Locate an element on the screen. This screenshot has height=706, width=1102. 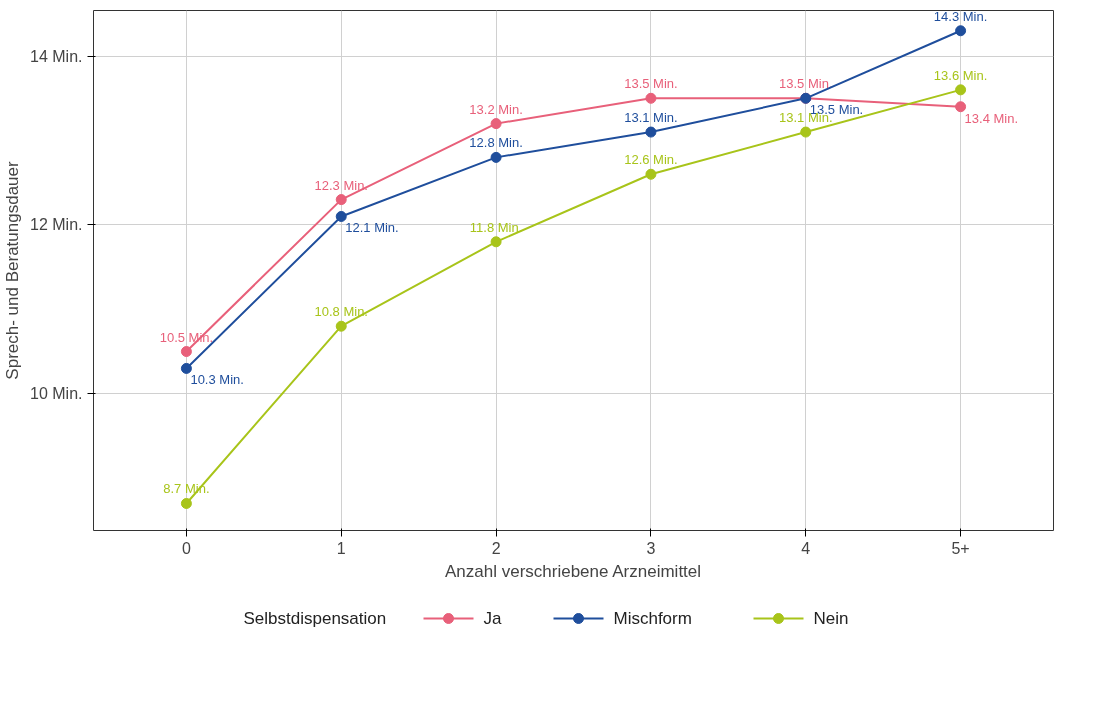
x-tick-label: 3 is located at coordinates (651, 548).